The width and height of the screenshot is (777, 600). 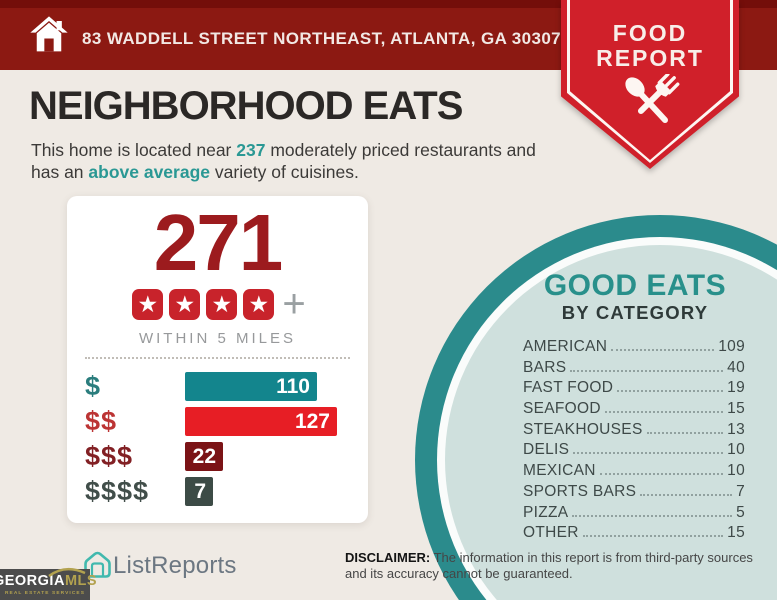 I want to click on category-row: SPORTS BARS 7, so click(x=634, y=493).